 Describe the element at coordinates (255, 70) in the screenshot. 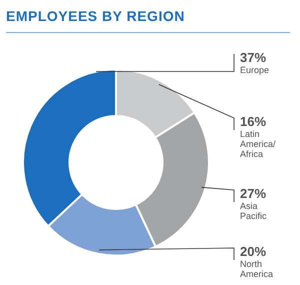

I see `slice-label: Europe` at that location.